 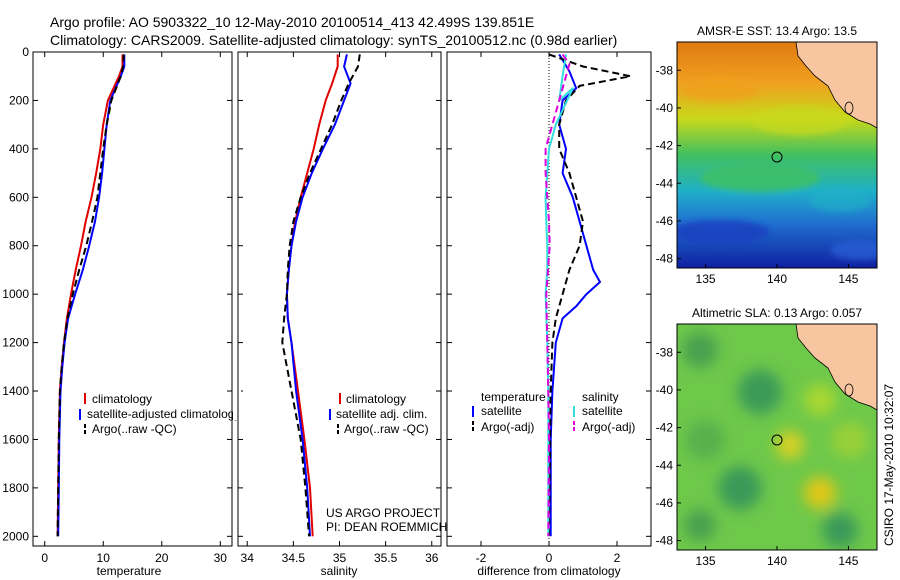 What do you see at coordinates (600, 397) in the screenshot?
I see `legend-group-salinity: salinity` at bounding box center [600, 397].